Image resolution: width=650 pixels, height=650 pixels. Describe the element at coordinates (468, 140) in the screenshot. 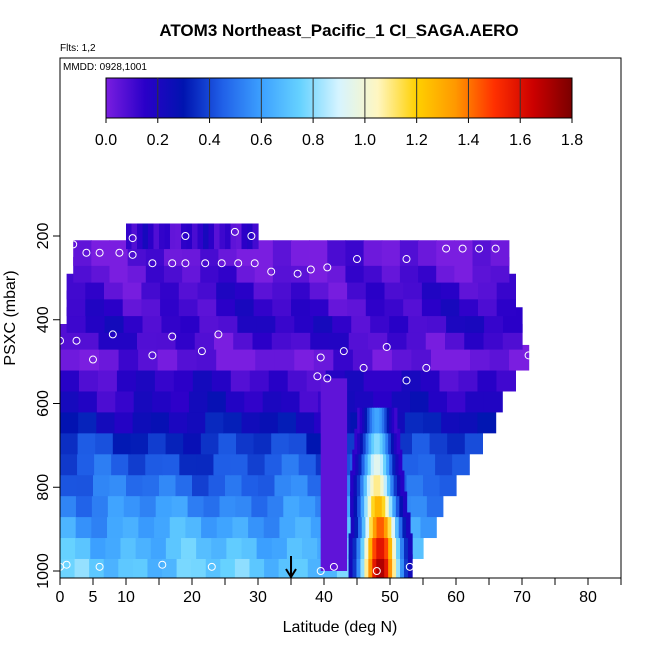

I see `colorbar-tick-label: 1.4` at that location.